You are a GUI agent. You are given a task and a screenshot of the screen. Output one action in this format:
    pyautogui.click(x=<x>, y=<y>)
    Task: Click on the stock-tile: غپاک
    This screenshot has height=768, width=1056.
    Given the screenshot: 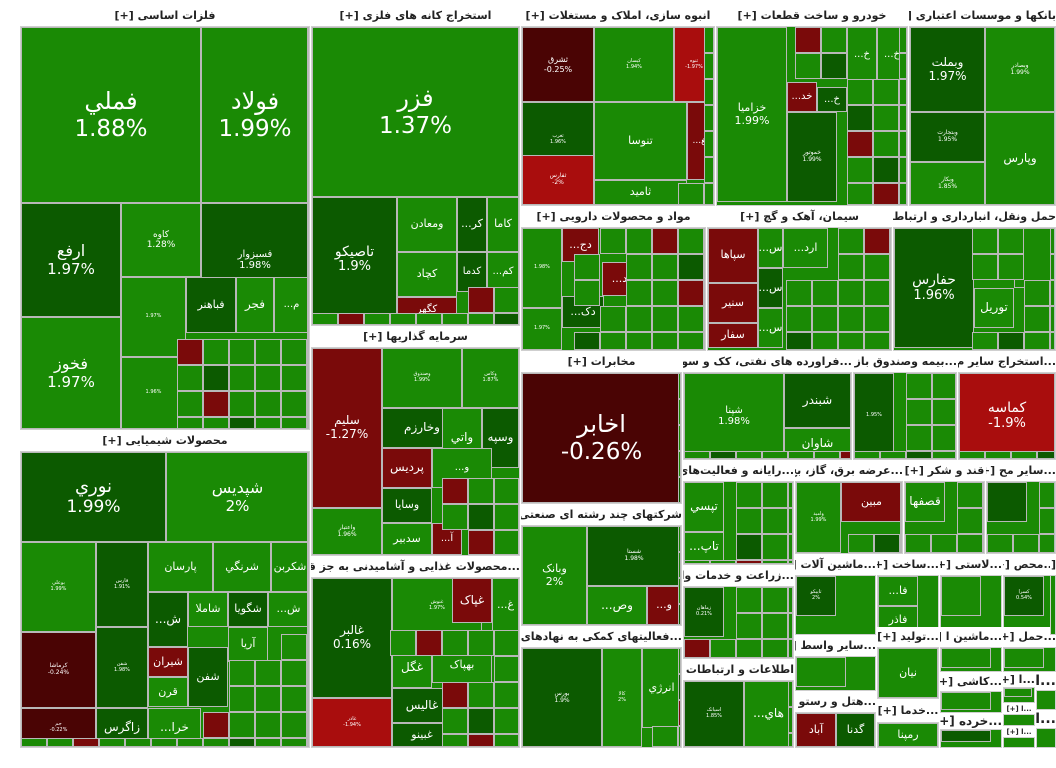 What is the action you would take?
    pyautogui.click(x=472, y=600)
    